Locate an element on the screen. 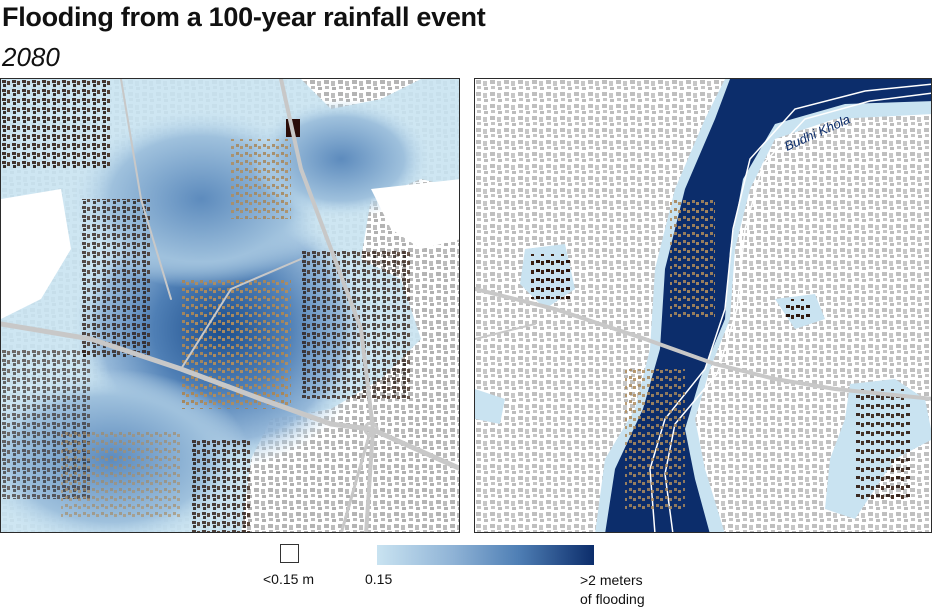 The height and width of the screenshot is (613, 932). legend-ramp-max-label: >2 meters of flooding is located at coordinates (612, 590).